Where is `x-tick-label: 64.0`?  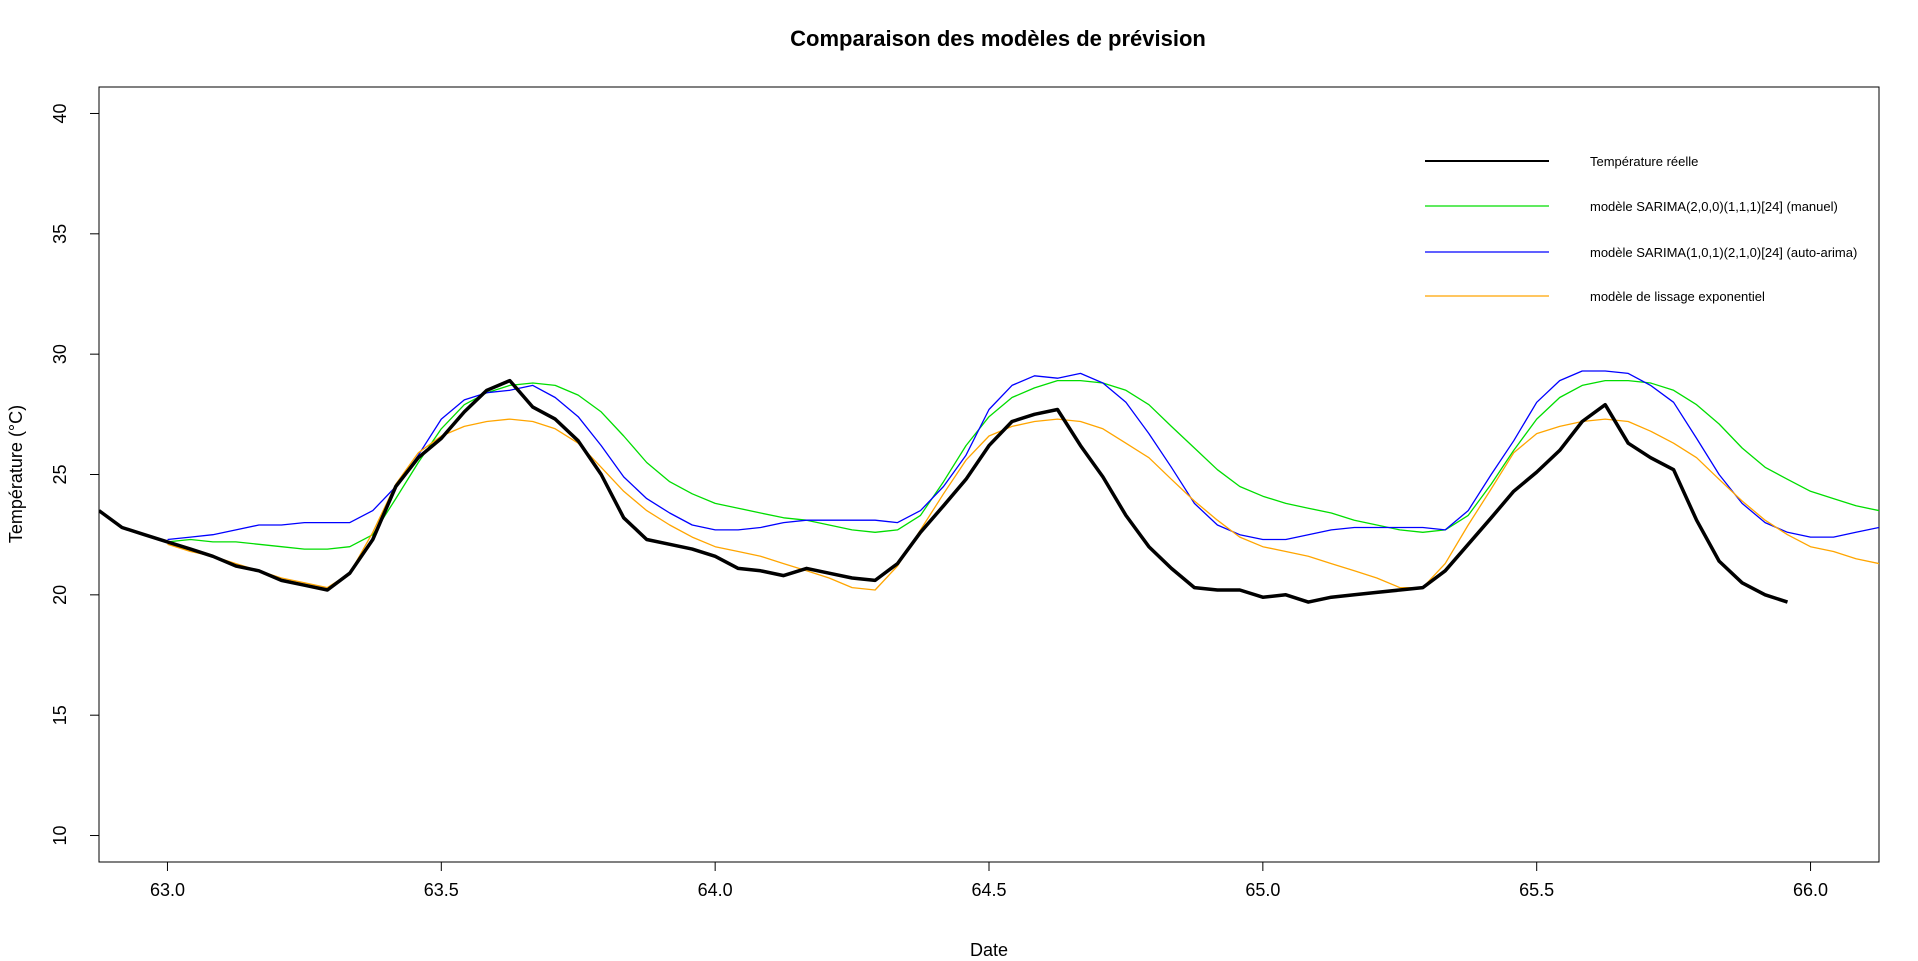 x-tick-label: 64.0 is located at coordinates (715, 890).